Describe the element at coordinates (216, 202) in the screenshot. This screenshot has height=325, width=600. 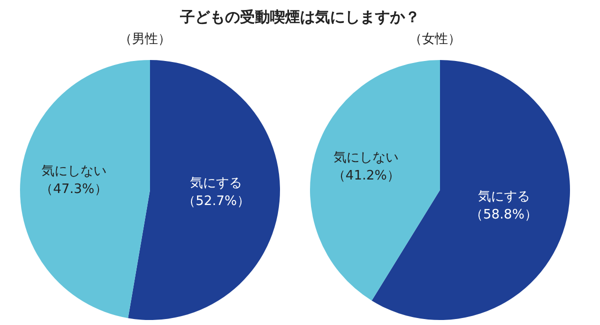
I see `data-label: （52.7%）` at that location.